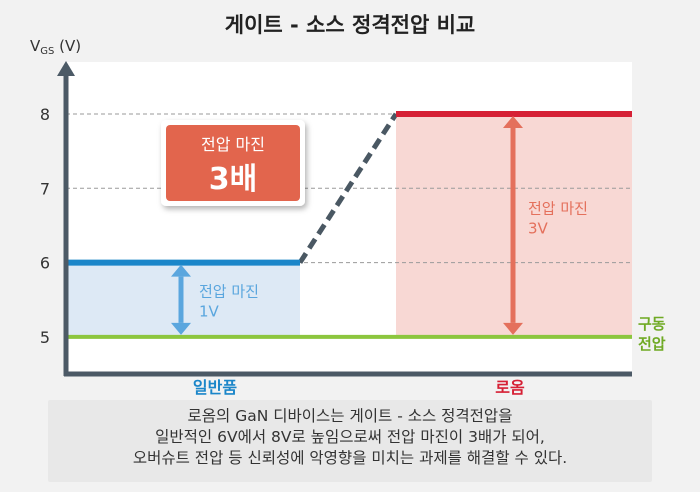 The image size is (700, 492). I want to click on rohm-margin-label: 전압 마진, so click(558, 208).